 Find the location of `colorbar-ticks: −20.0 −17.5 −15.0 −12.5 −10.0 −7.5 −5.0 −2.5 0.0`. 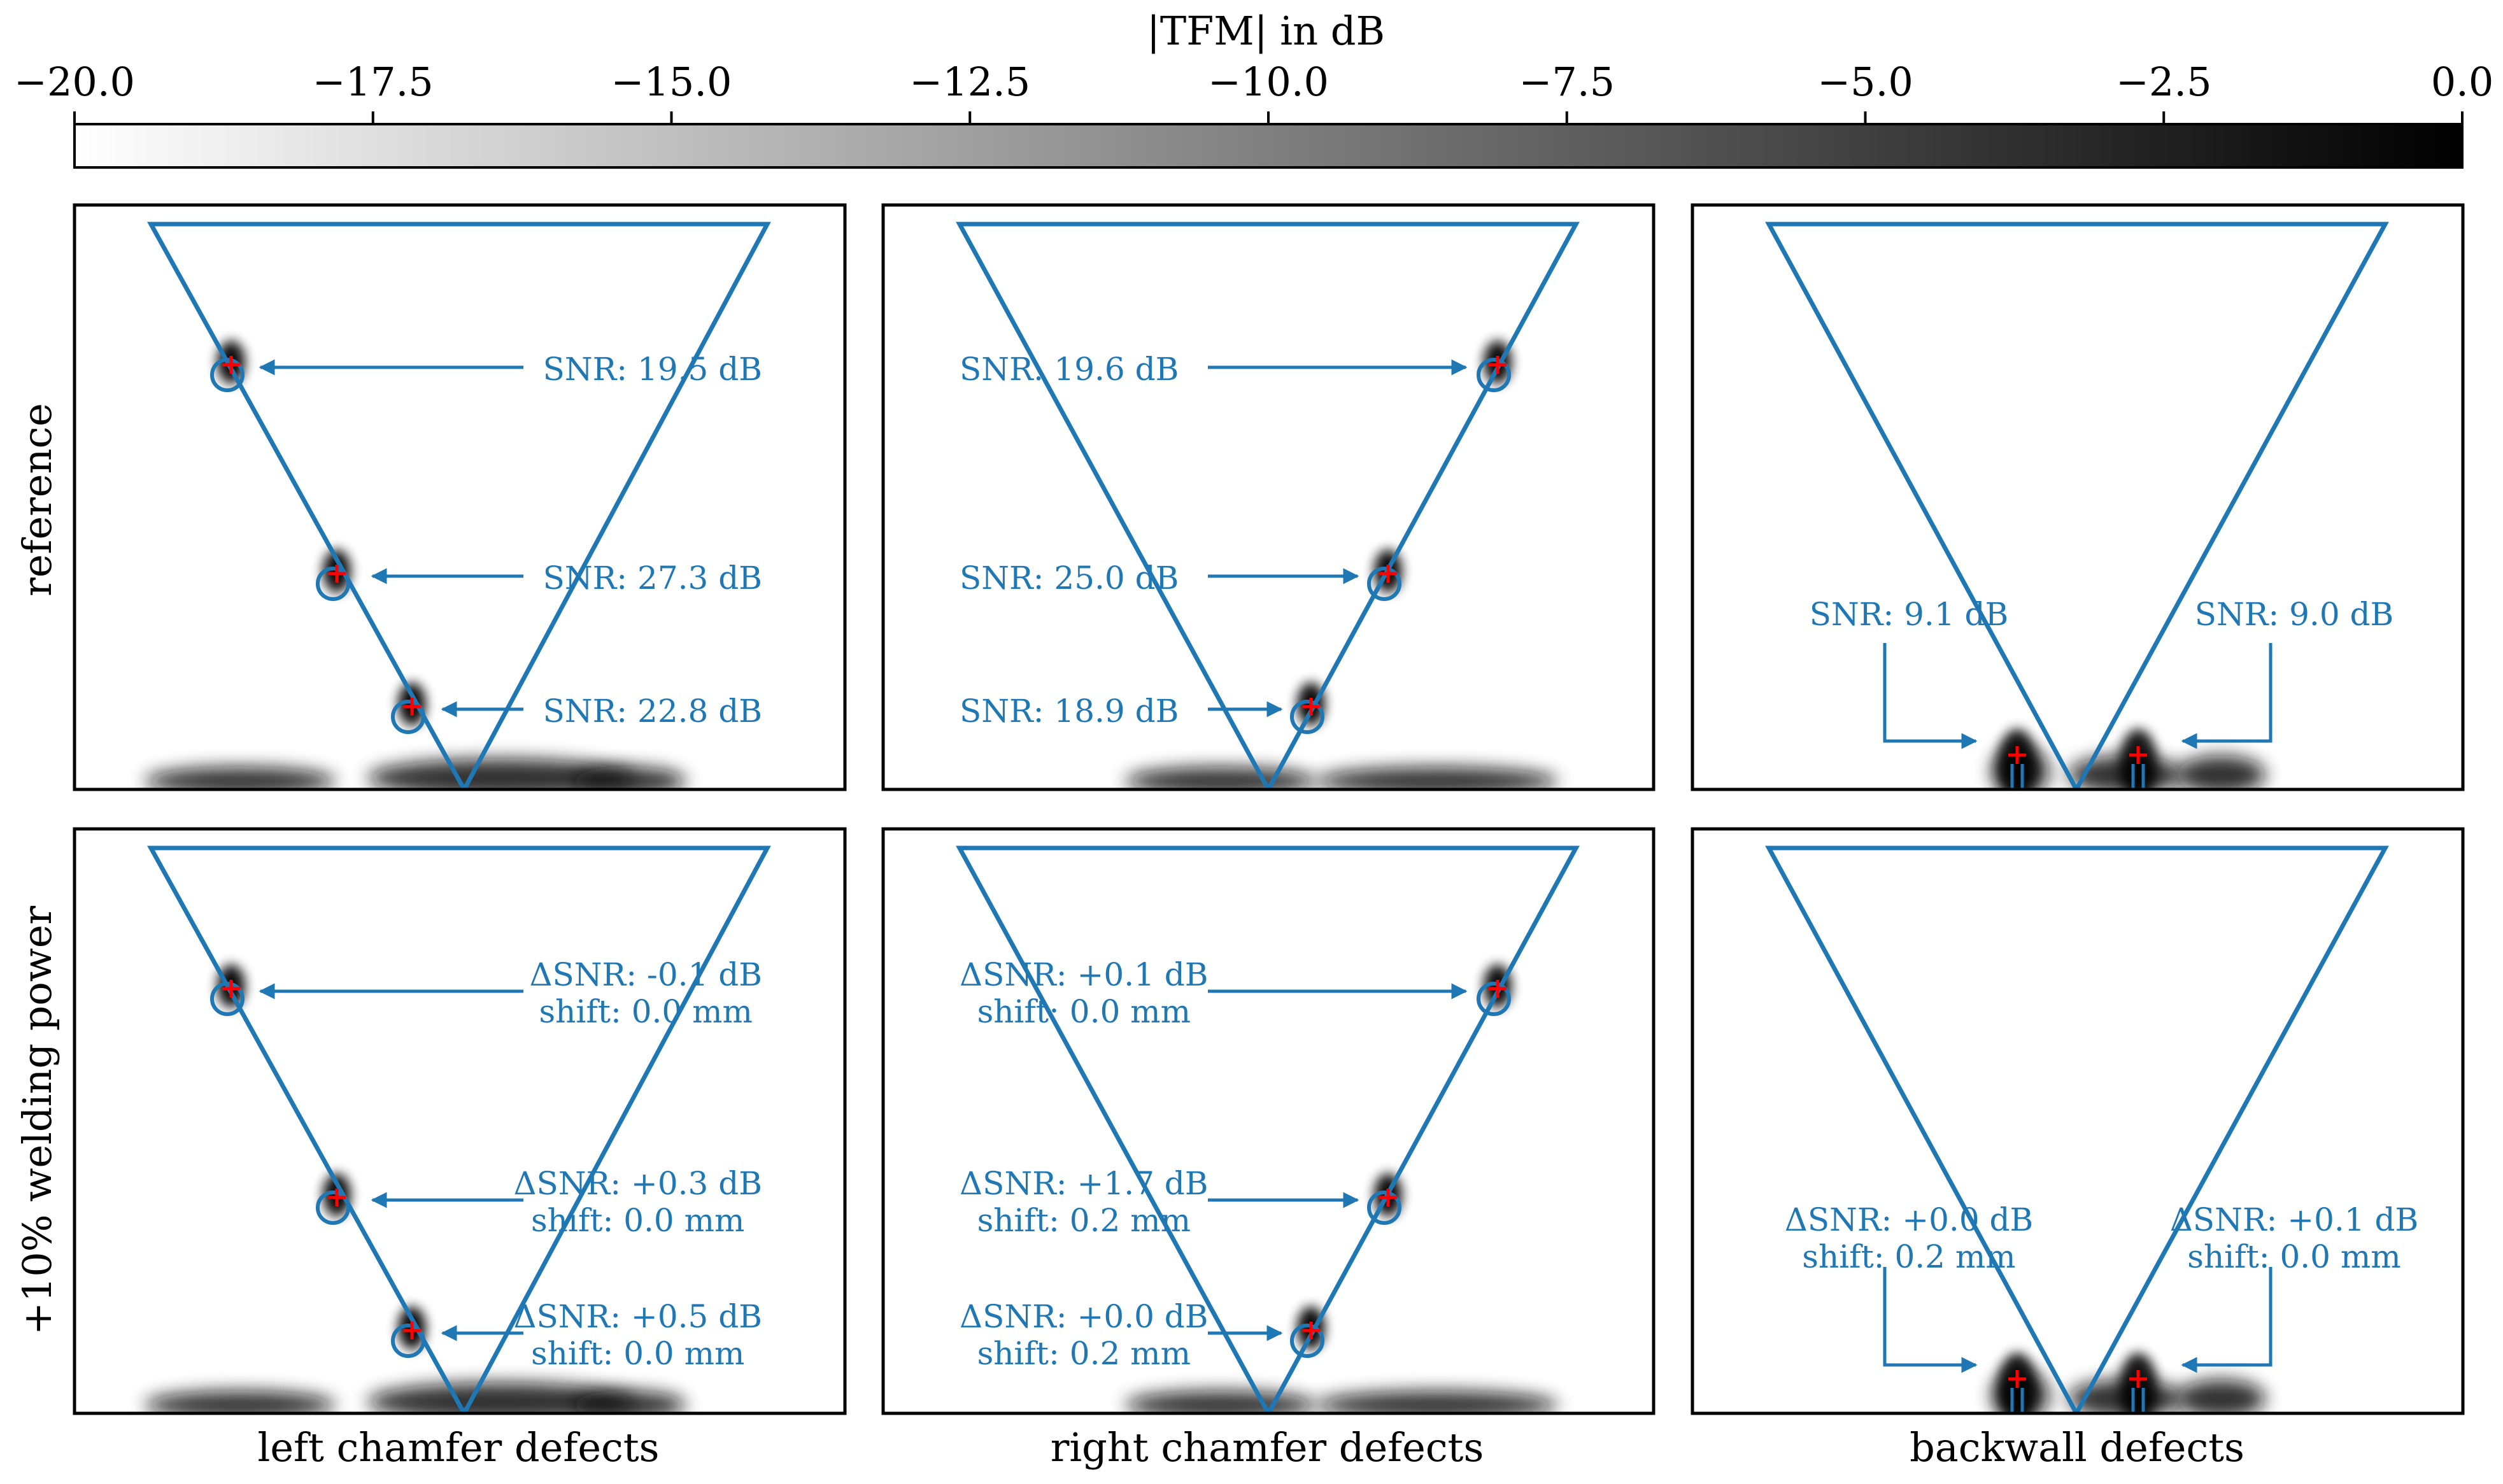

colorbar-ticks: −20.0 −17.5 −15.0 −12.5 −10.0 −7.5 −5.0 −2.5 0.0 is located at coordinates (1253, 91).